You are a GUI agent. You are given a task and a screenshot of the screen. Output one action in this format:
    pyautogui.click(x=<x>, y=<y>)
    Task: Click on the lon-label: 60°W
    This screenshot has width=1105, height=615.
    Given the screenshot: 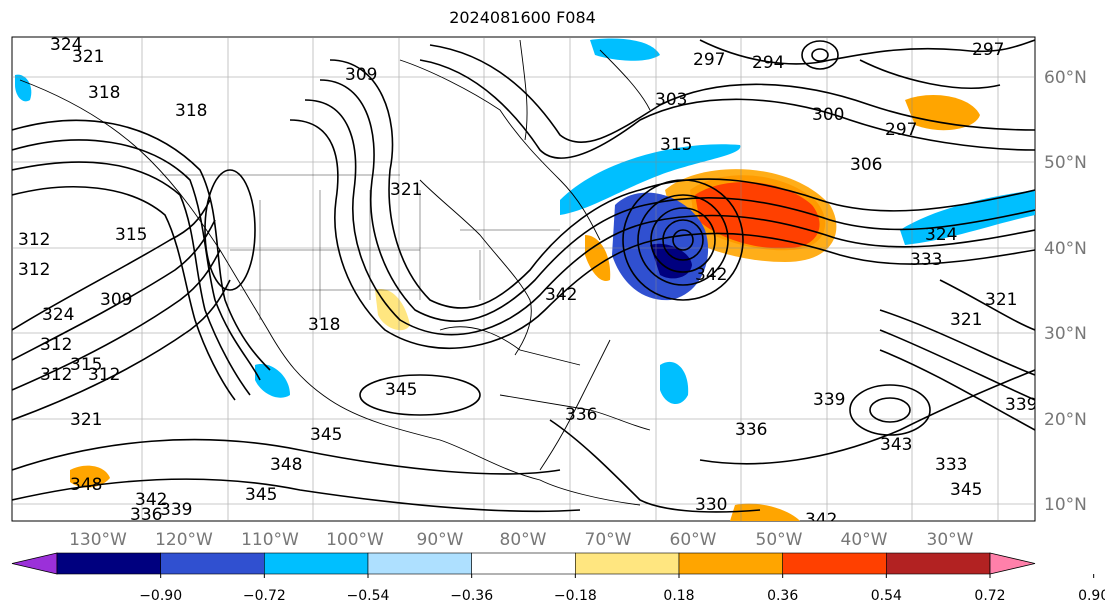 What is the action you would take?
    pyautogui.click(x=693, y=540)
    